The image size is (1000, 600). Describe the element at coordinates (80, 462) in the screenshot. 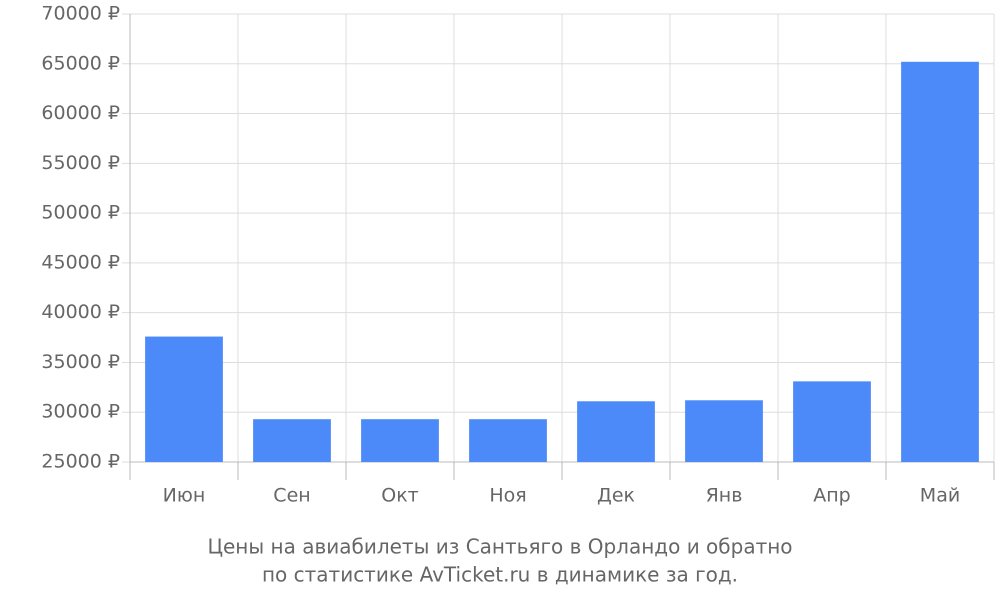

I see `y-tick-label: 25000 ₽` at that location.